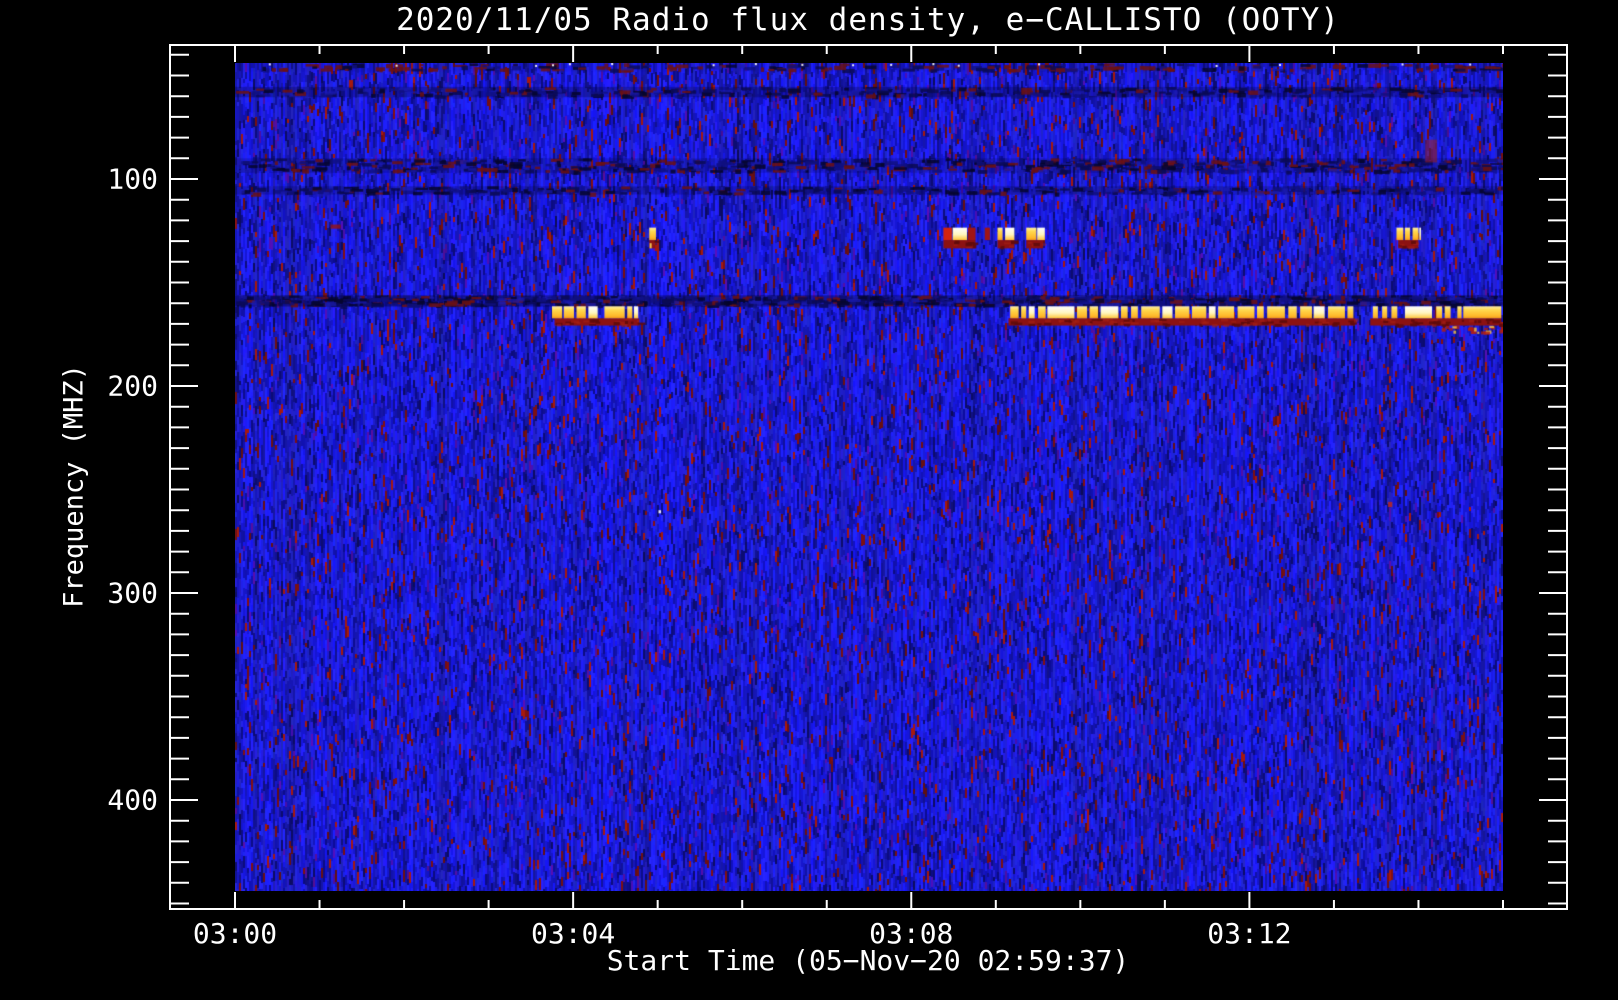 Image resolution: width=1618 pixels, height=1000 pixels. What do you see at coordinates (132, 593) in the screenshot?
I see `y-tick-label: 300` at bounding box center [132, 593].